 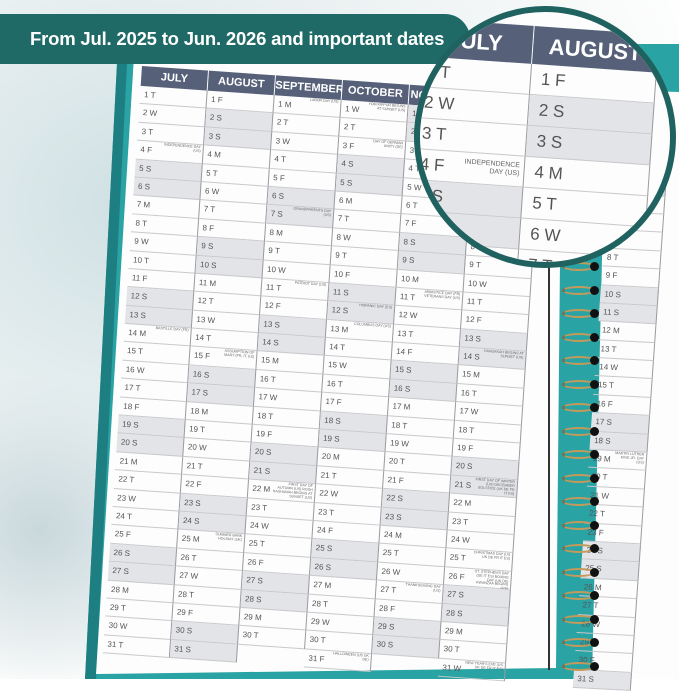 What do you see at coordinates (469, 411) in the screenshot?
I see `day-label: 17 W` at bounding box center [469, 411].